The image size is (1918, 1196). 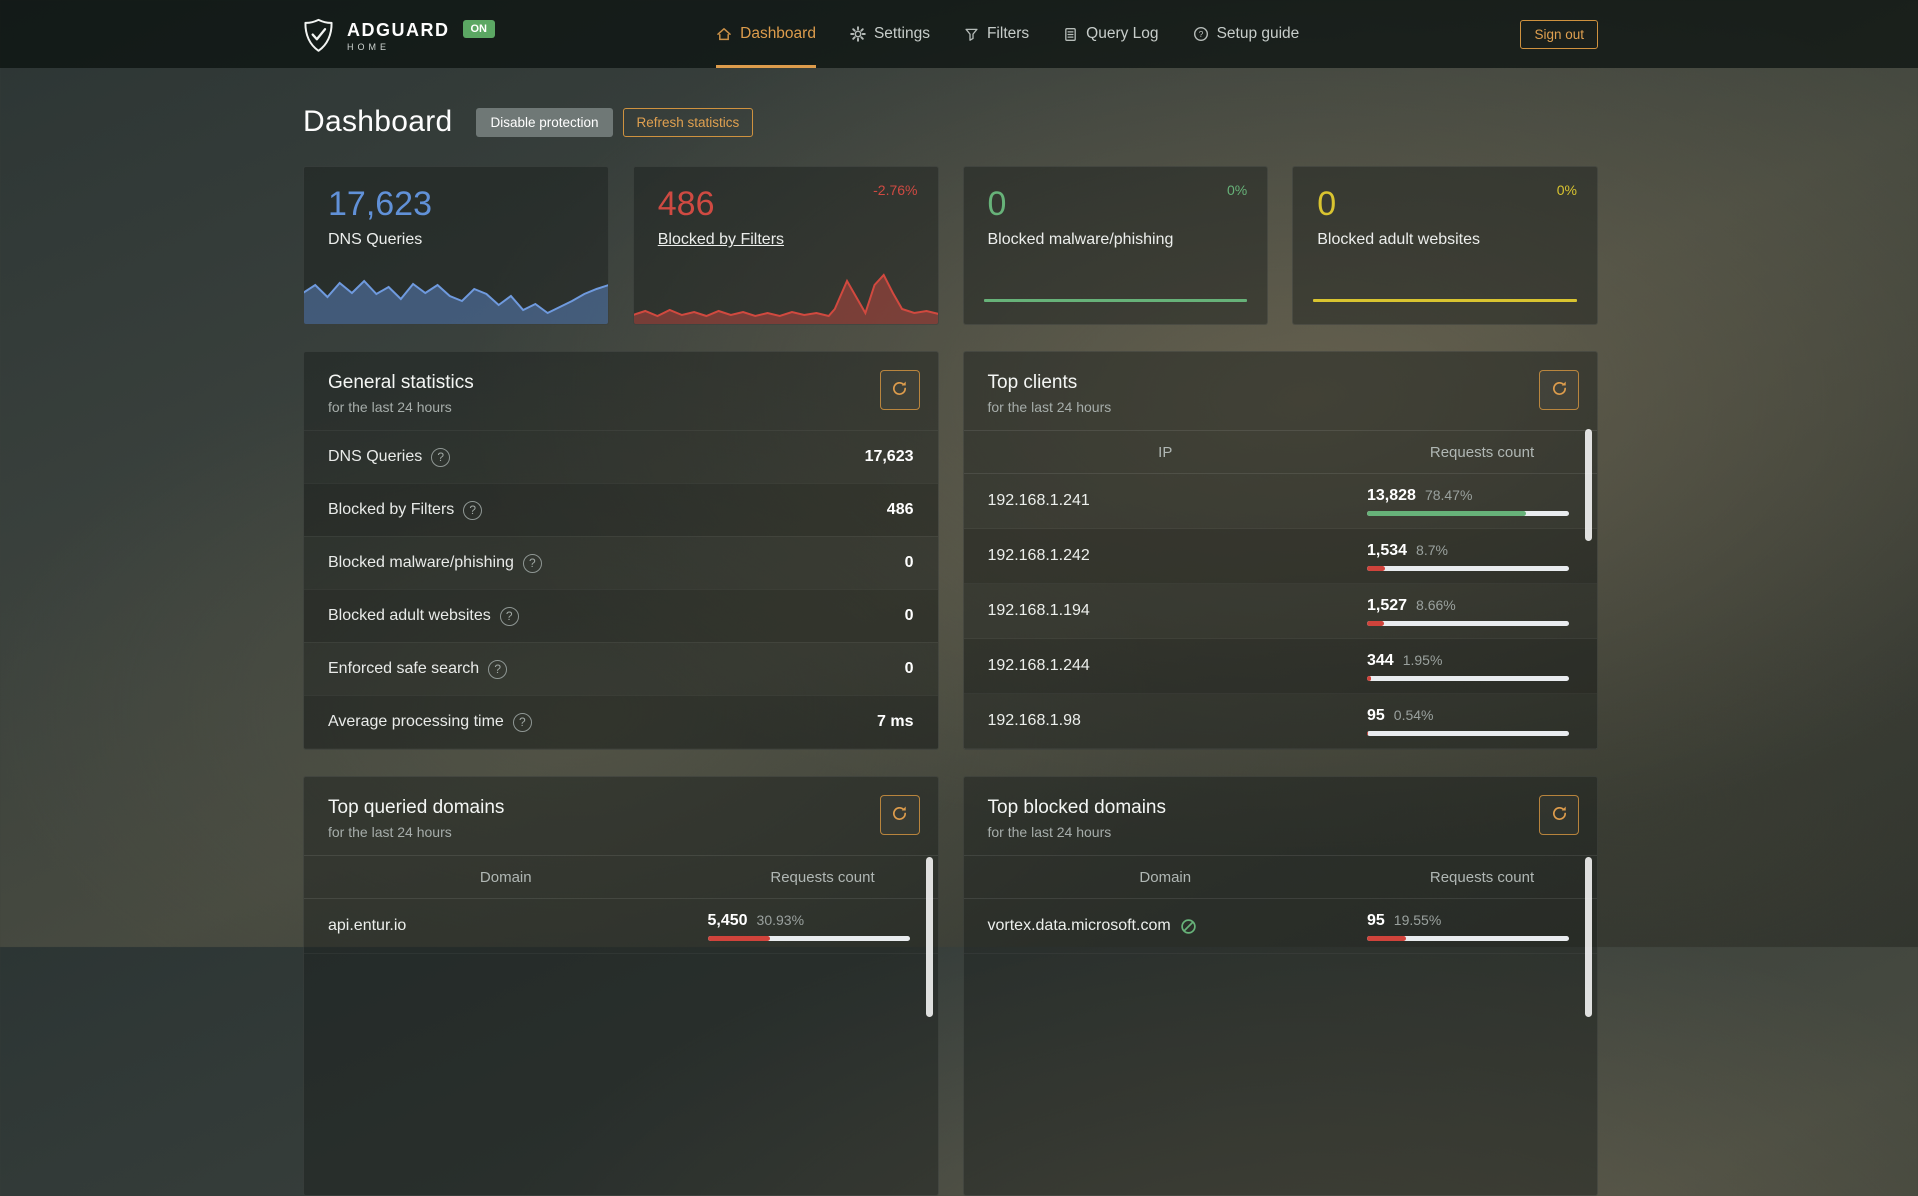 I want to click on requests-count-cell: 95 19.55%, so click(x=1482, y=926).